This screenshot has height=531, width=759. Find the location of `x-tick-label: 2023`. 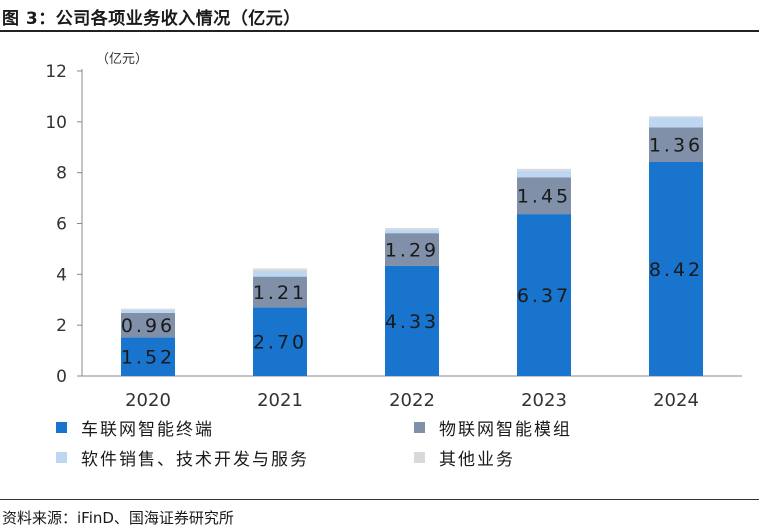

x-tick-label: 2023 is located at coordinates (544, 400).